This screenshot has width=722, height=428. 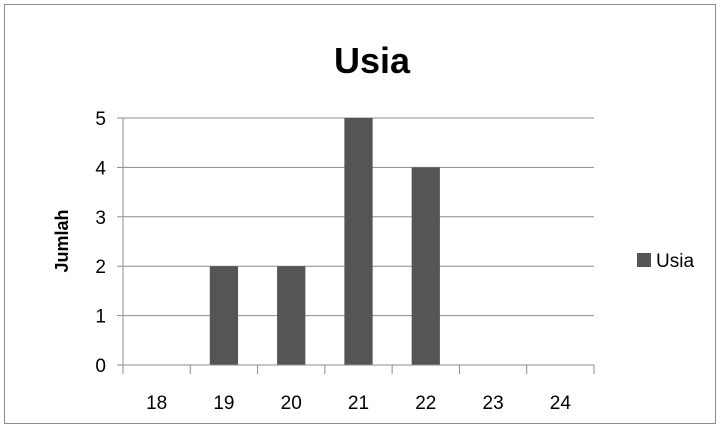 What do you see at coordinates (358, 389) in the screenshot?
I see `x-axis: 18 19 20 21 22 23 24` at bounding box center [358, 389].